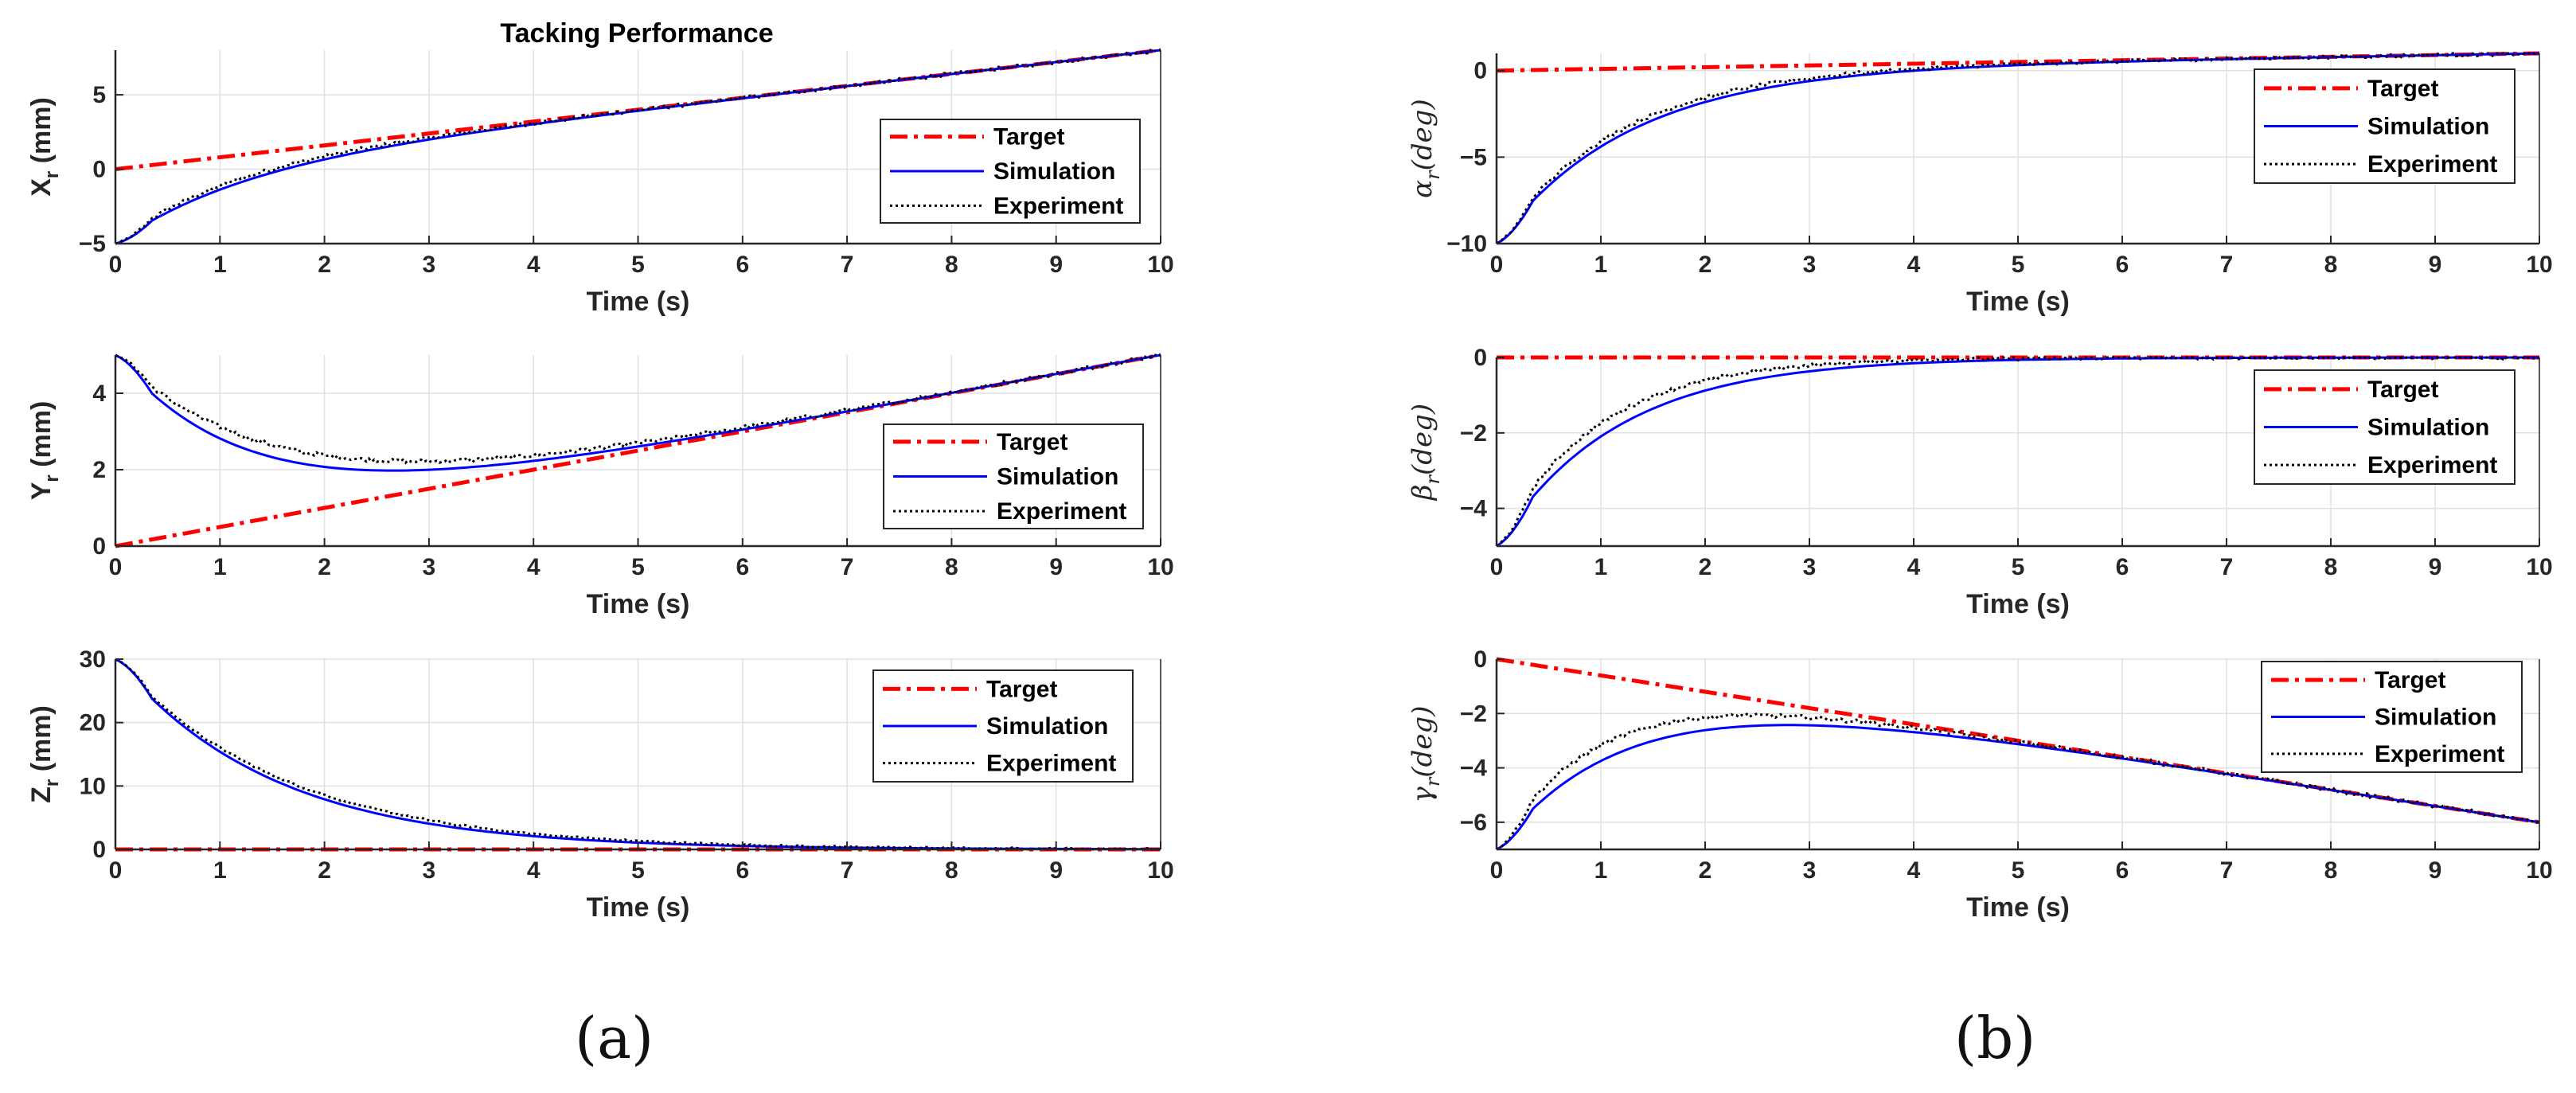  What do you see at coordinates (1473, 433) in the screenshot?
I see `y-tick-label: −2` at bounding box center [1473, 433].